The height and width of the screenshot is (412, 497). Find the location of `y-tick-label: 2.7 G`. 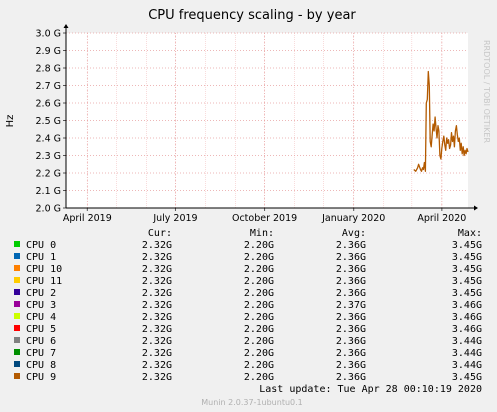

y-tick-label: 2.7 G is located at coordinates (49, 86).